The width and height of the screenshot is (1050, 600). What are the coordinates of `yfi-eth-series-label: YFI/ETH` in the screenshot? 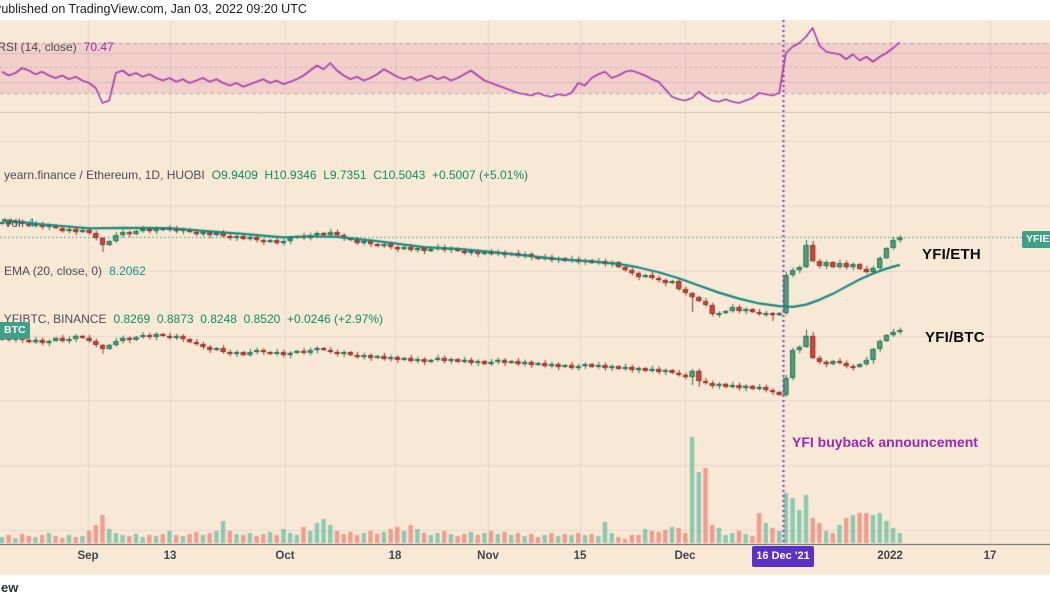 It's located at (951, 254).